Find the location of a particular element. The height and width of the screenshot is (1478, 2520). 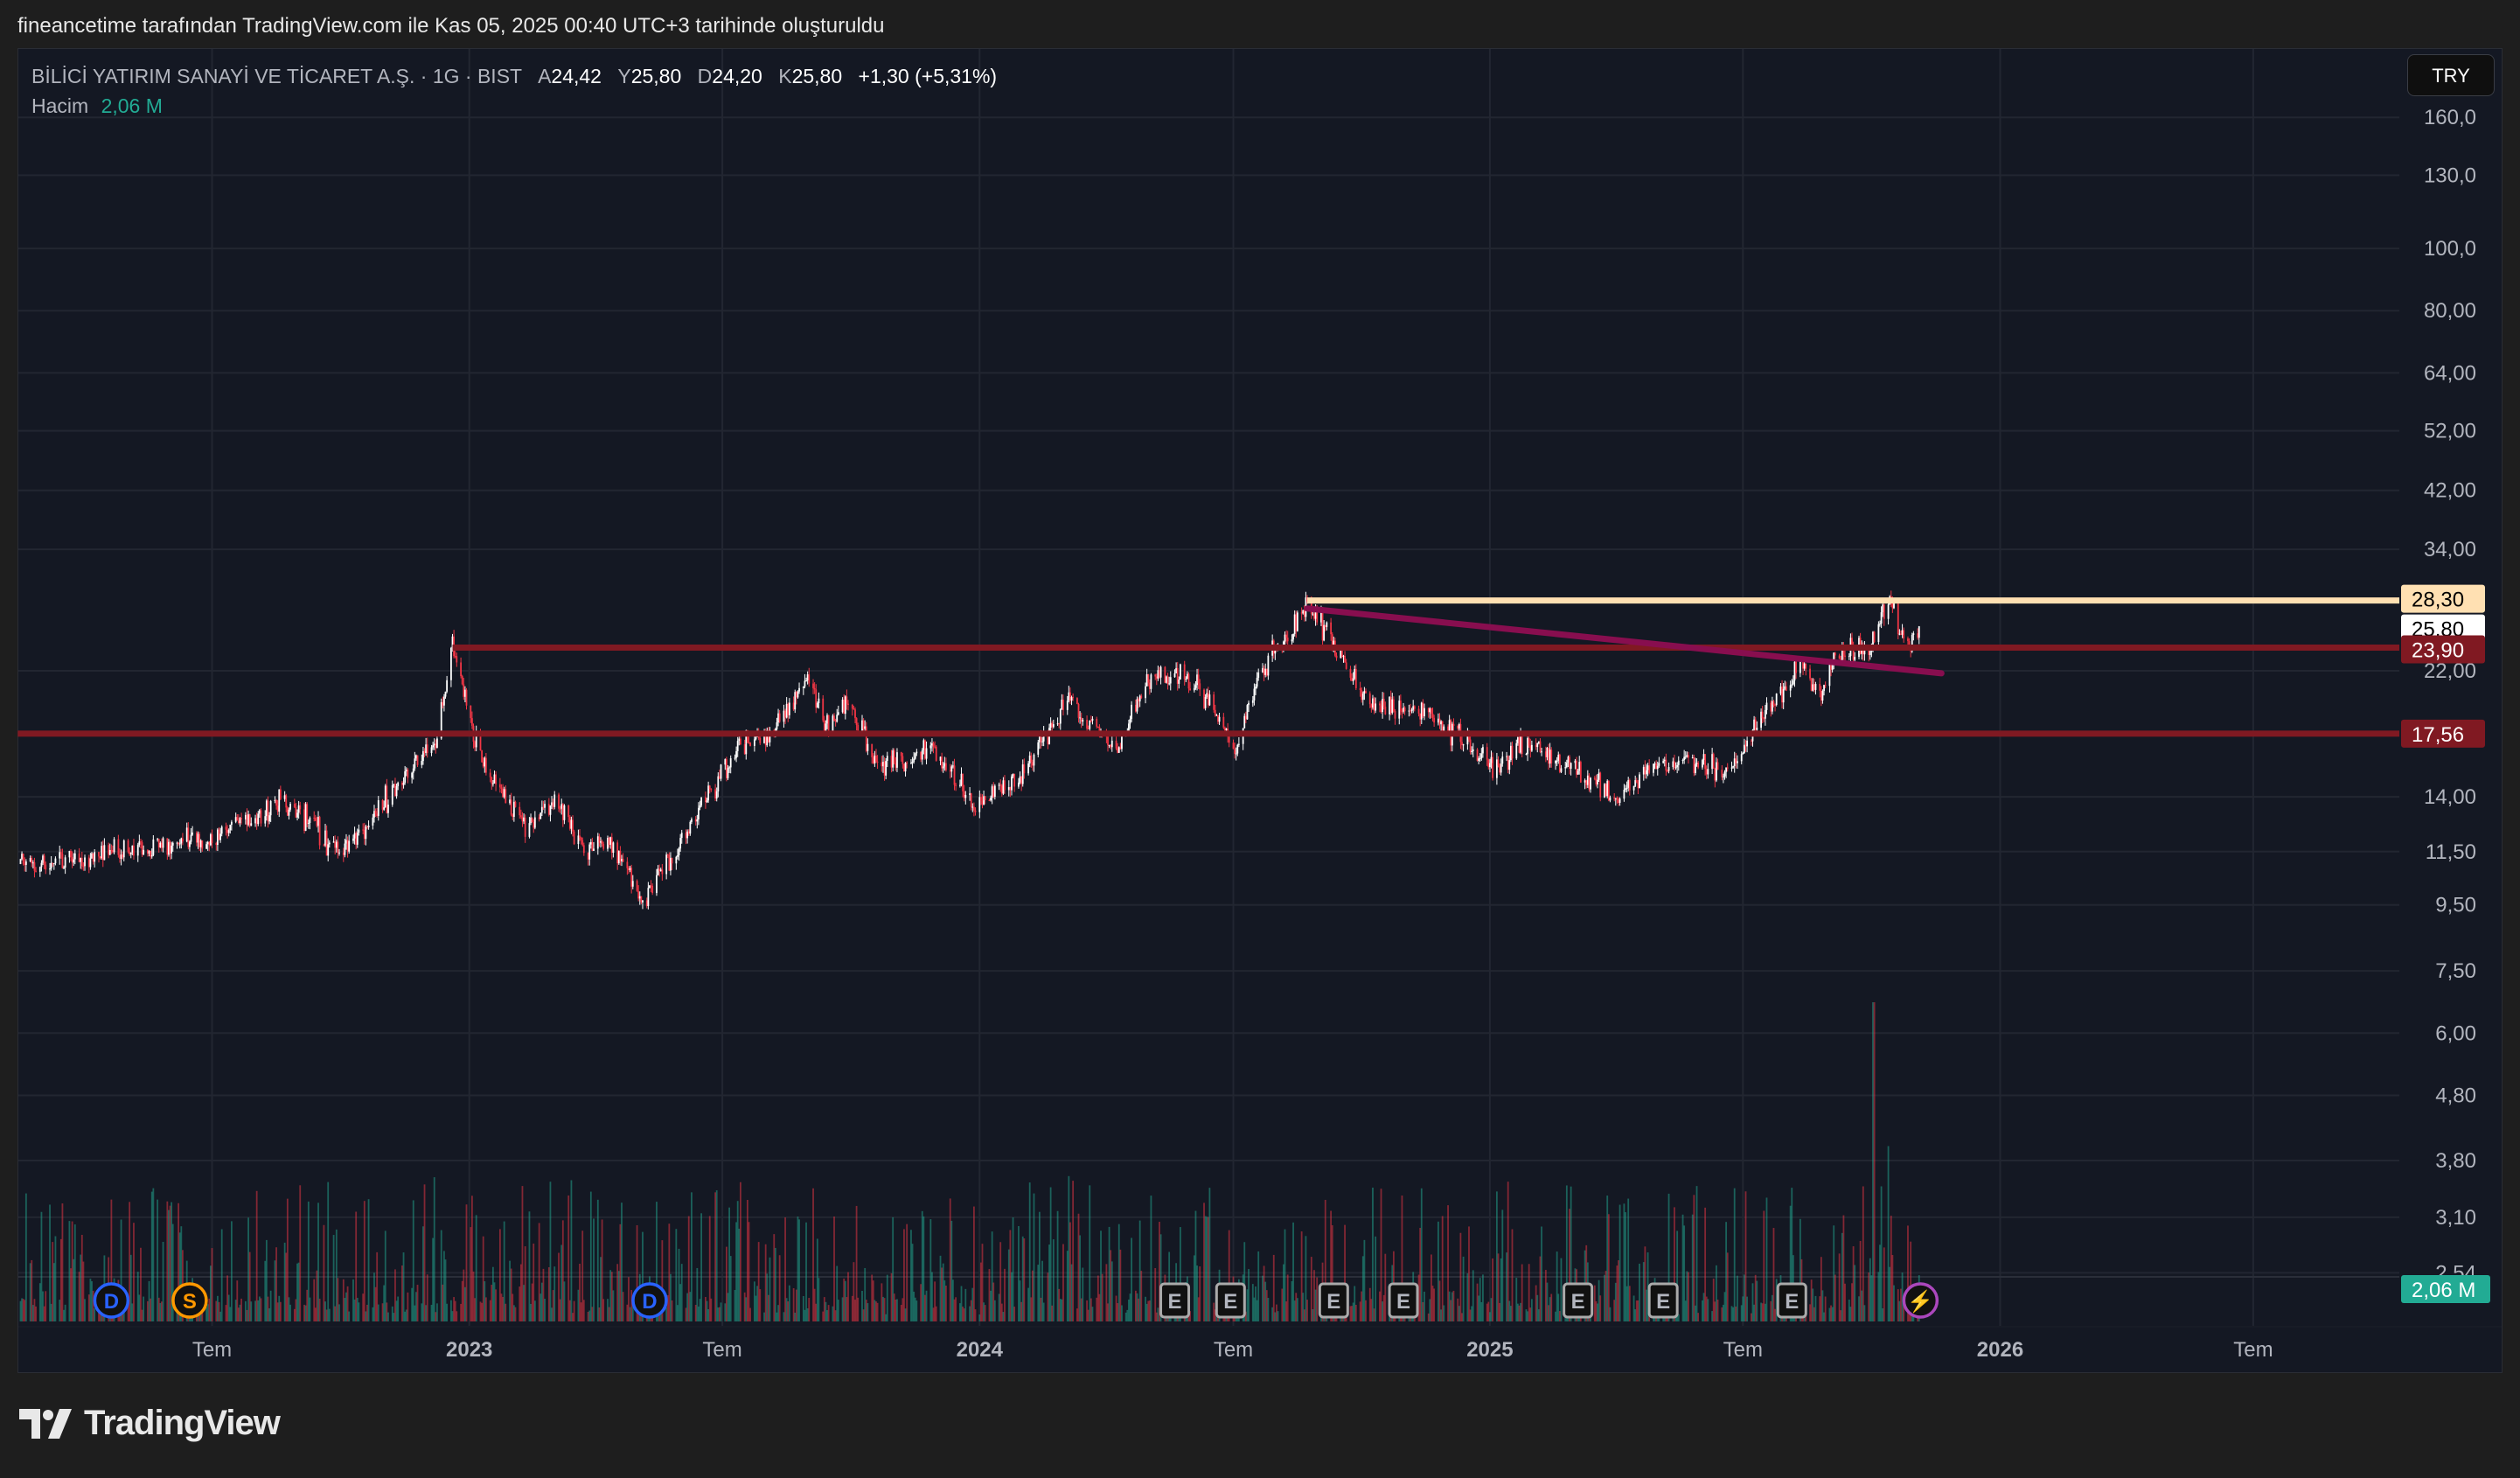

currency-button: TRY is located at coordinates (2451, 75).